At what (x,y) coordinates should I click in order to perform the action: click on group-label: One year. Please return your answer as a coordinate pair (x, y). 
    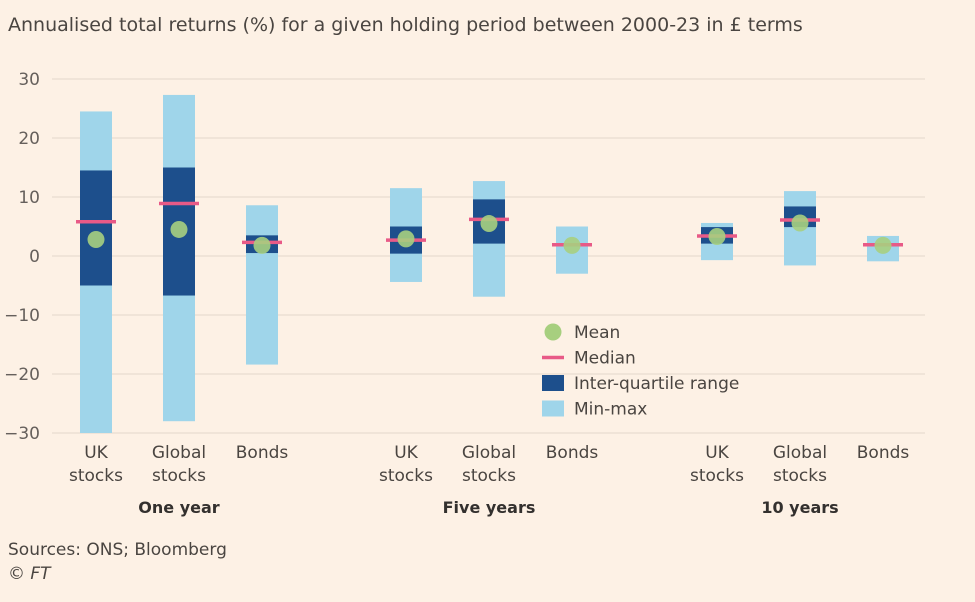
    Looking at the image, I should click on (178, 507).